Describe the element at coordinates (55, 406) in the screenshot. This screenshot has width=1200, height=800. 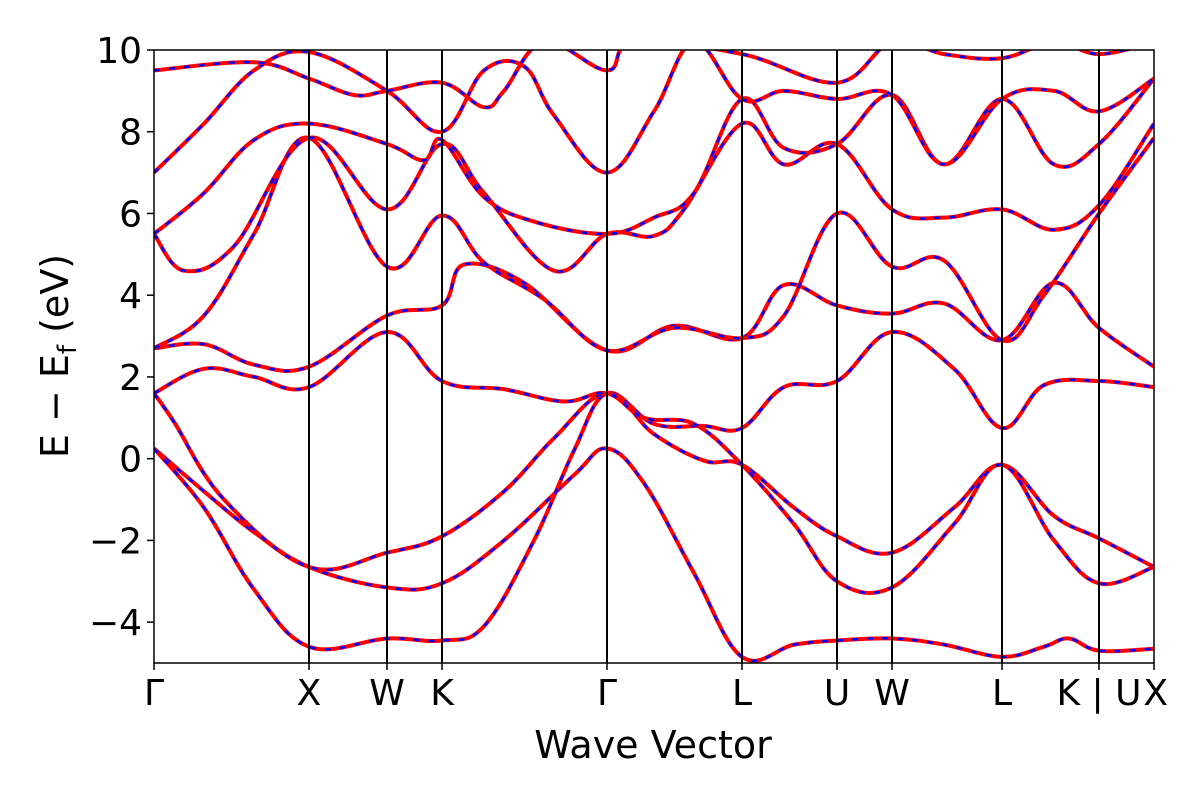
I see `y-axis-title-main: E − E` at that location.